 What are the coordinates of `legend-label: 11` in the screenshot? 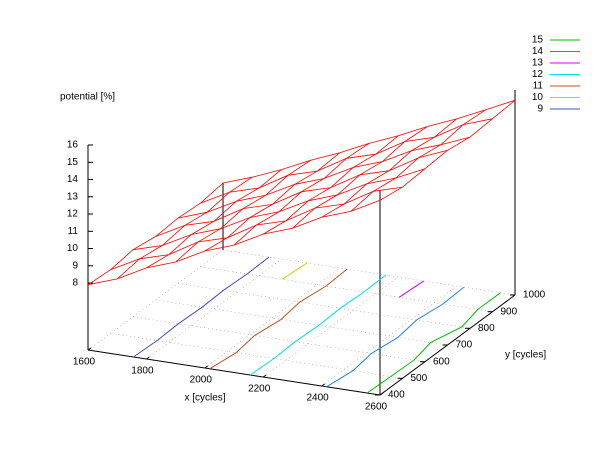 It's located at (538, 86).